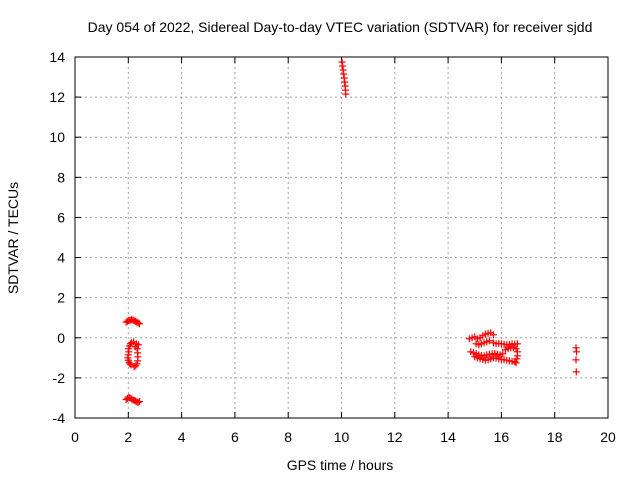 Image resolution: width=640 pixels, height=480 pixels. What do you see at coordinates (57, 97) in the screenshot?
I see `y-tick-label: 12` at bounding box center [57, 97].